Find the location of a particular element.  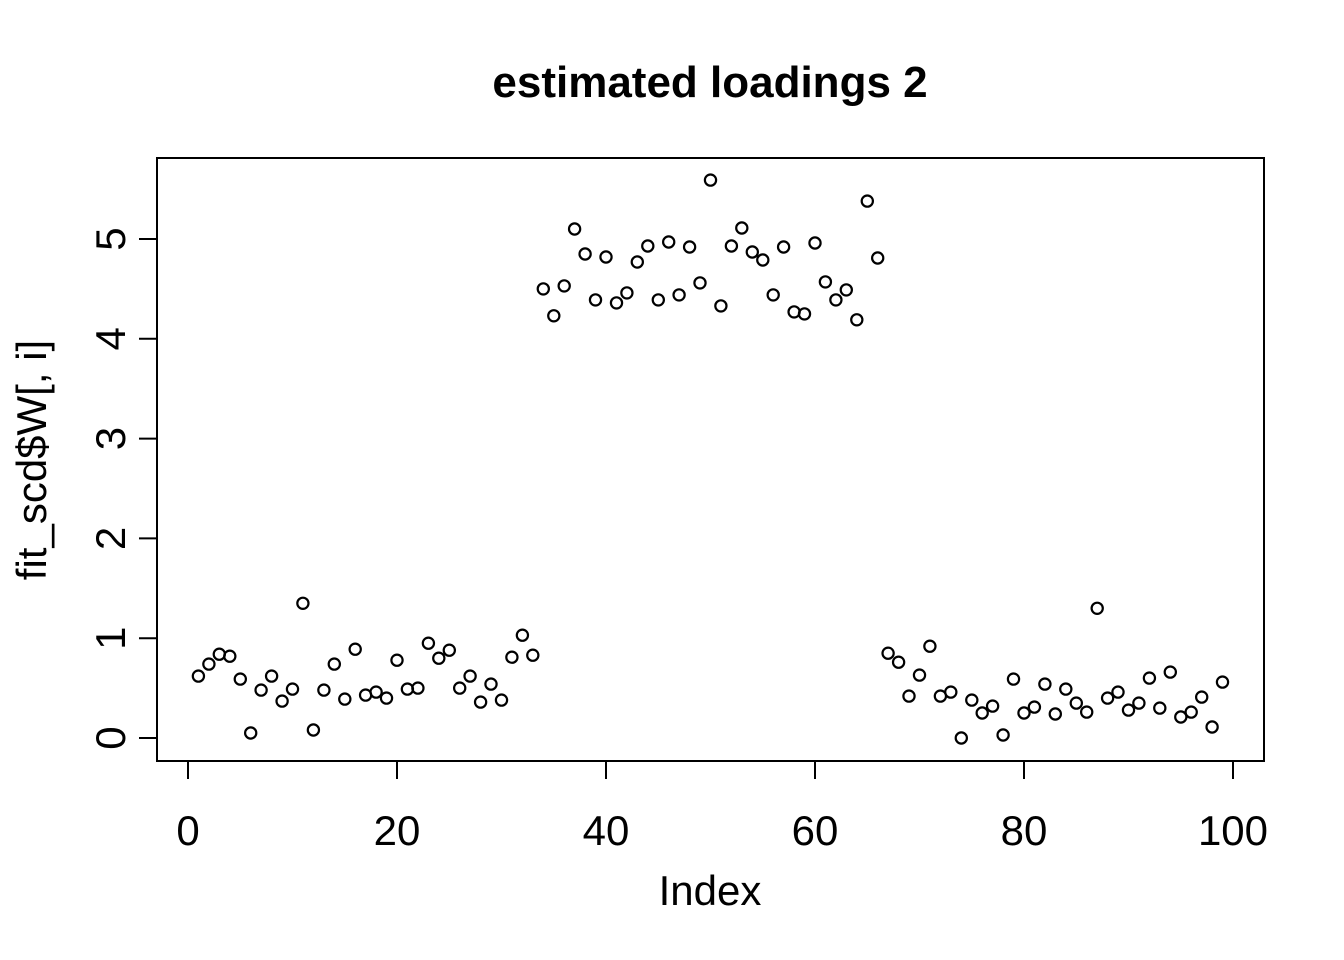

x-axis-ticks: 0 20 40 60 80 100 is located at coordinates (722, 807).